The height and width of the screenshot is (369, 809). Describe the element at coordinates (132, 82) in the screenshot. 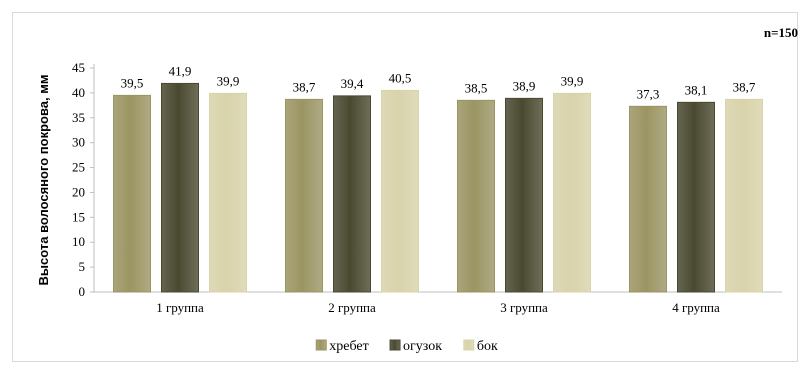

I see `data-label: 39,5` at that location.